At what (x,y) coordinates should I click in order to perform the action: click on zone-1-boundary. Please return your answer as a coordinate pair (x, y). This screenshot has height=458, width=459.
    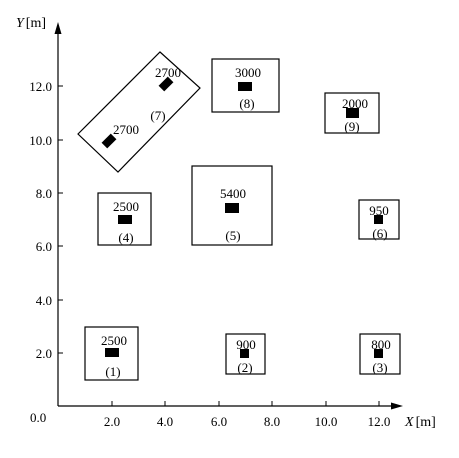
    Looking at the image, I should click on (111, 353).